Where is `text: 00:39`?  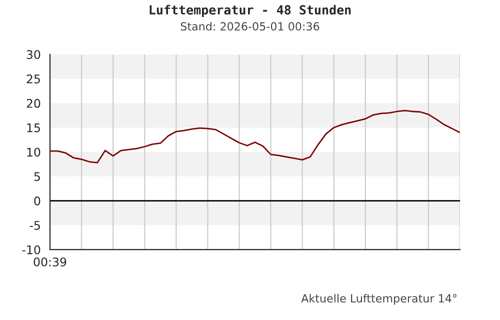
text: 00:39 is located at coordinates (50, 262).